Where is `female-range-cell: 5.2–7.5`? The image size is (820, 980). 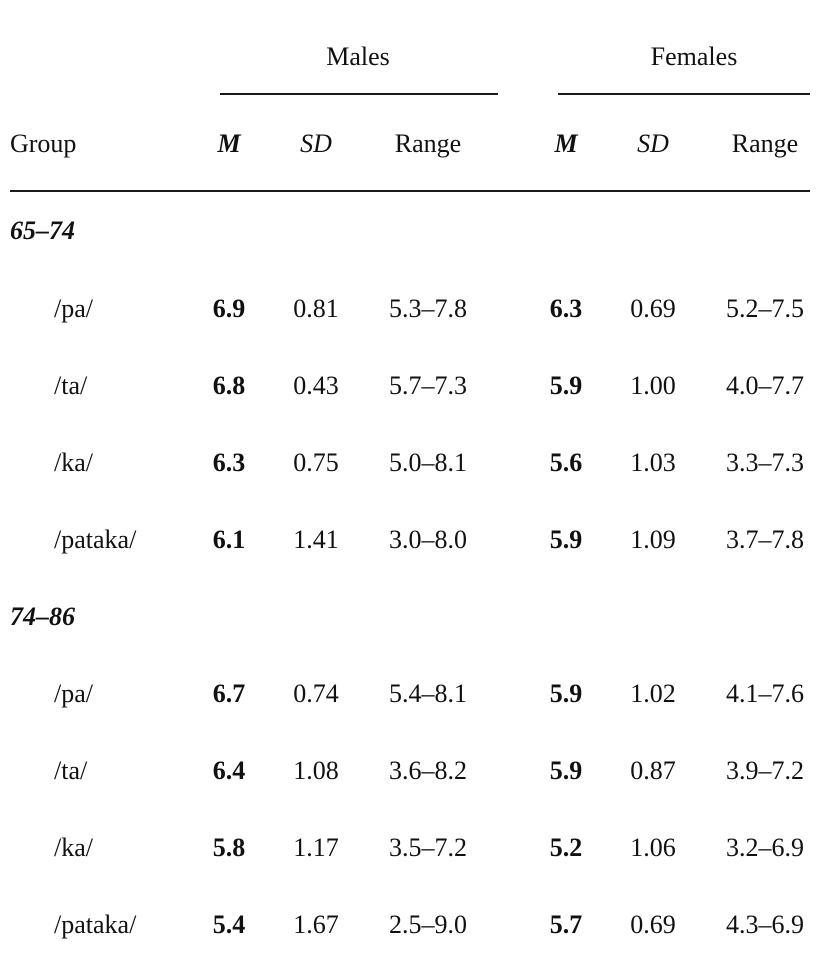 female-range-cell: 5.2–7.5 is located at coordinates (765, 308).